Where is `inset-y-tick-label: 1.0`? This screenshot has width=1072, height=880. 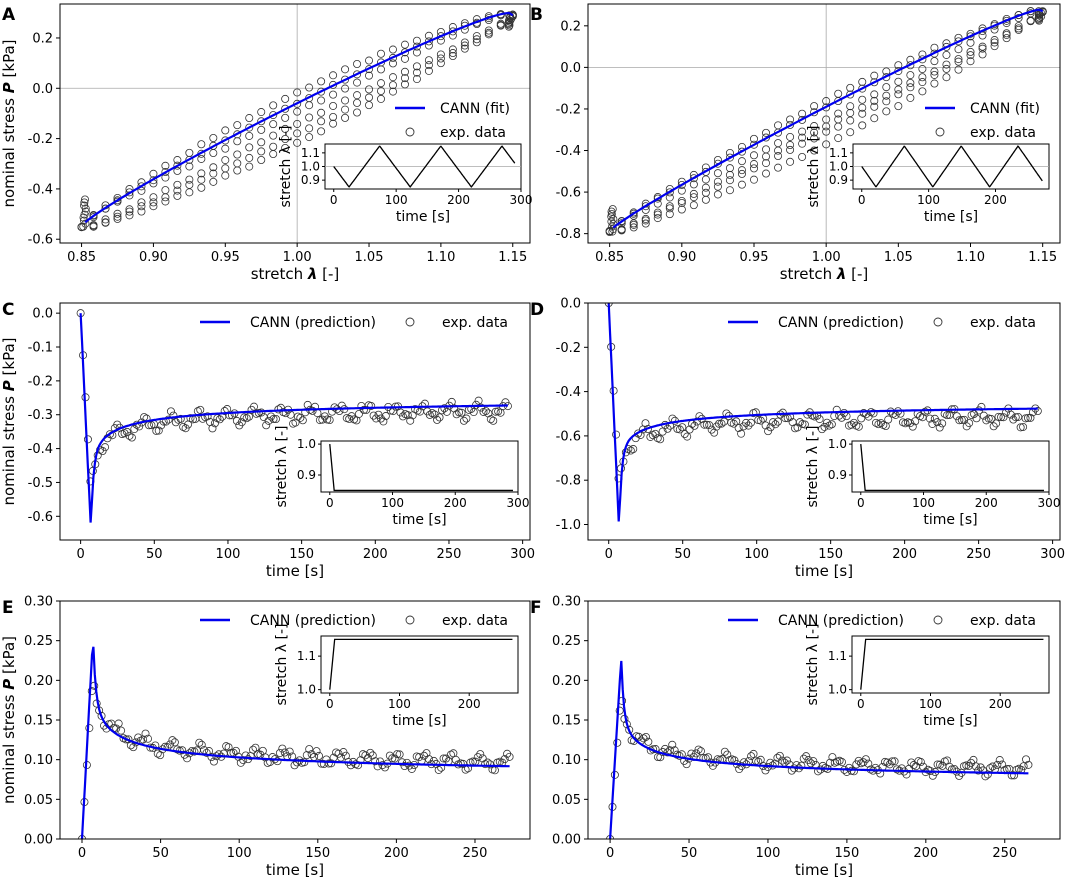 inset-y-tick-label: 1.0 is located at coordinates (838, 167).